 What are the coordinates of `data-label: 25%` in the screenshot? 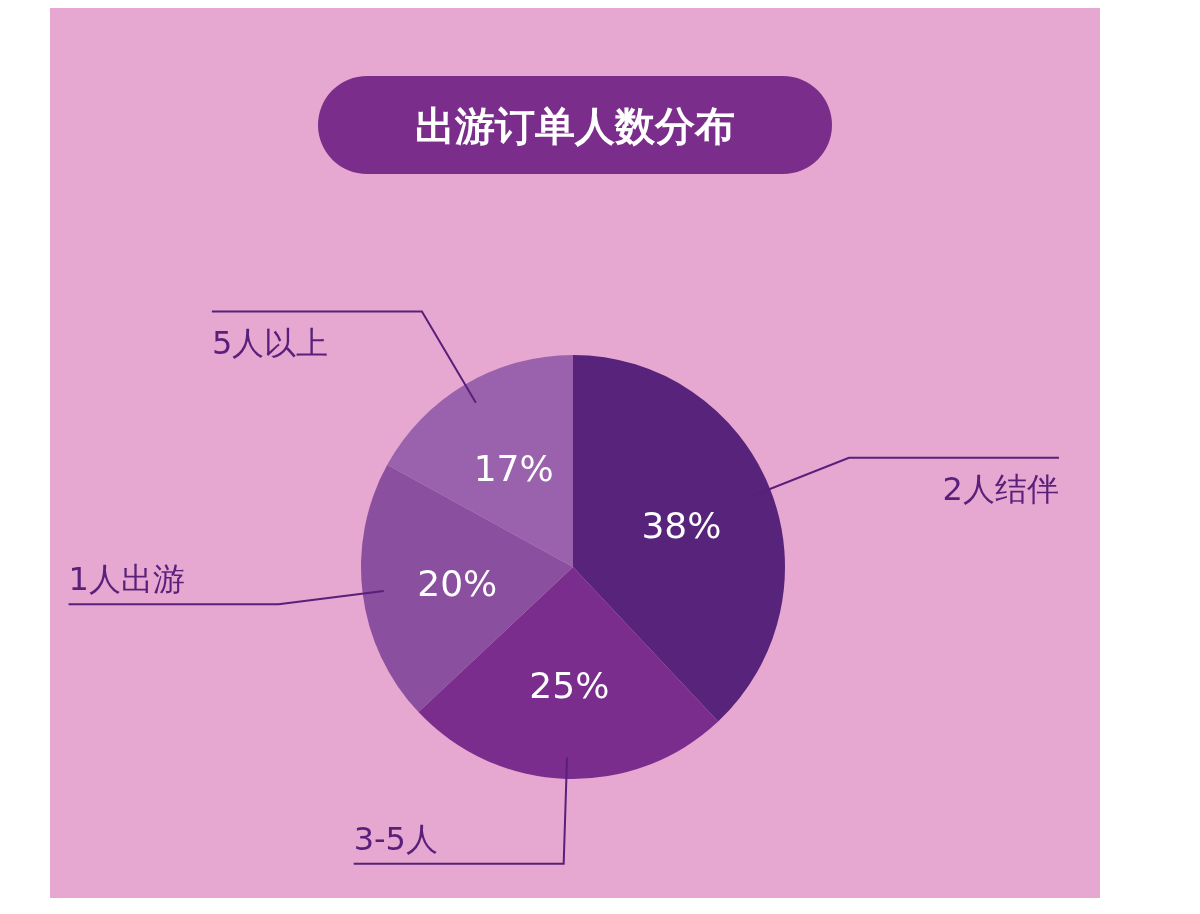 It's located at (569, 685).